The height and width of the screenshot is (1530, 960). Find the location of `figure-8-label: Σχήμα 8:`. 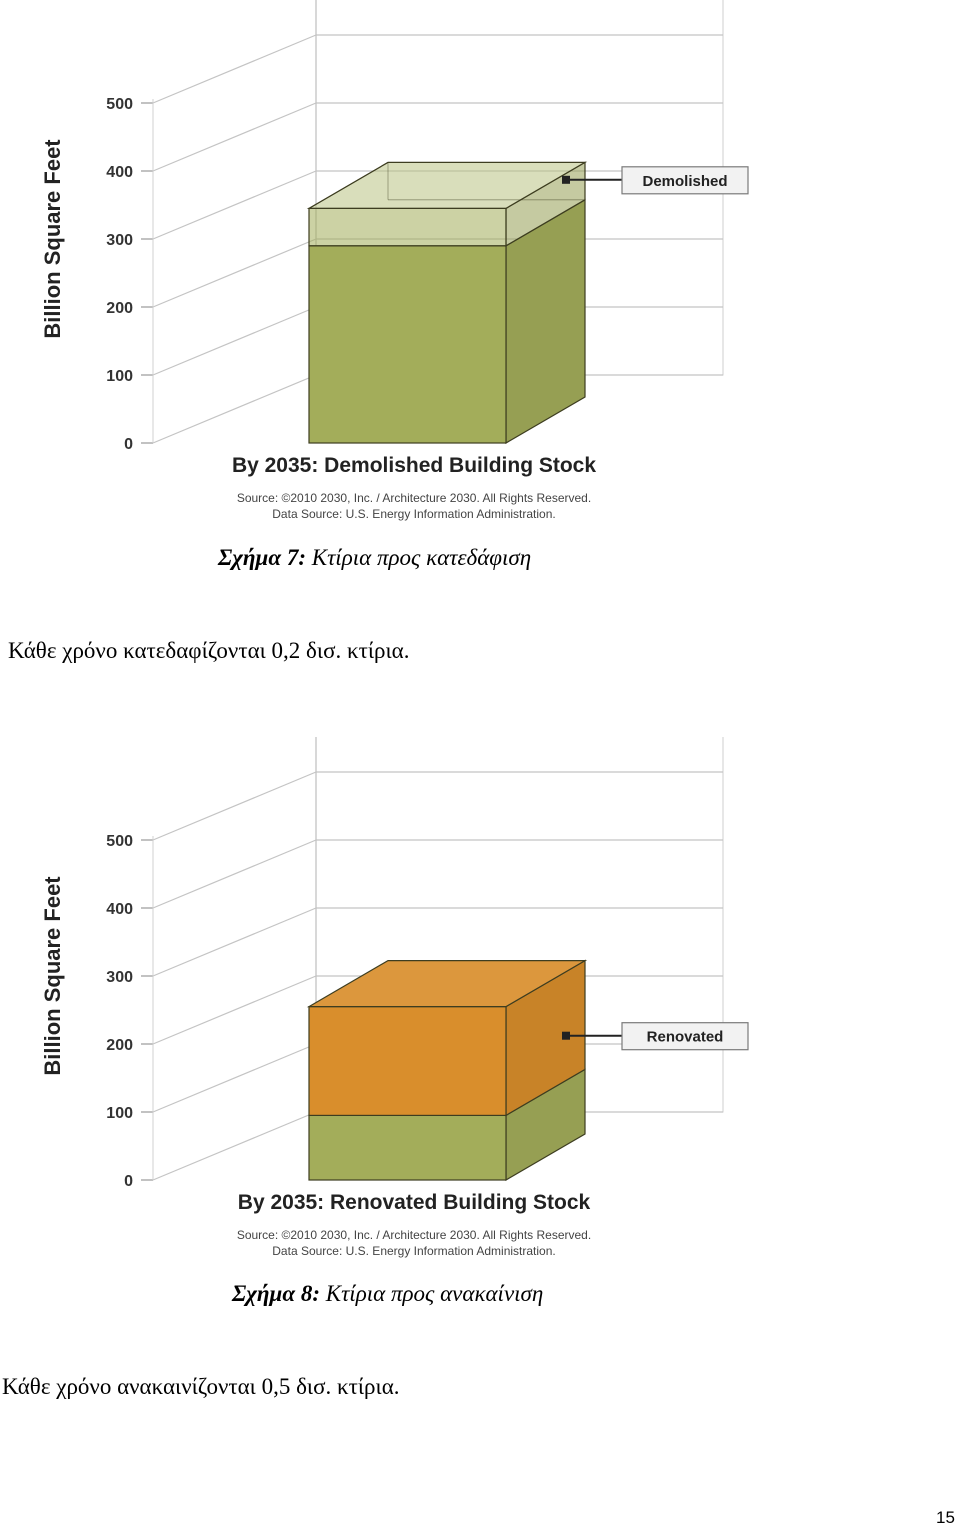

figure-8-label: Σχήμα 8: is located at coordinates (276, 1293).